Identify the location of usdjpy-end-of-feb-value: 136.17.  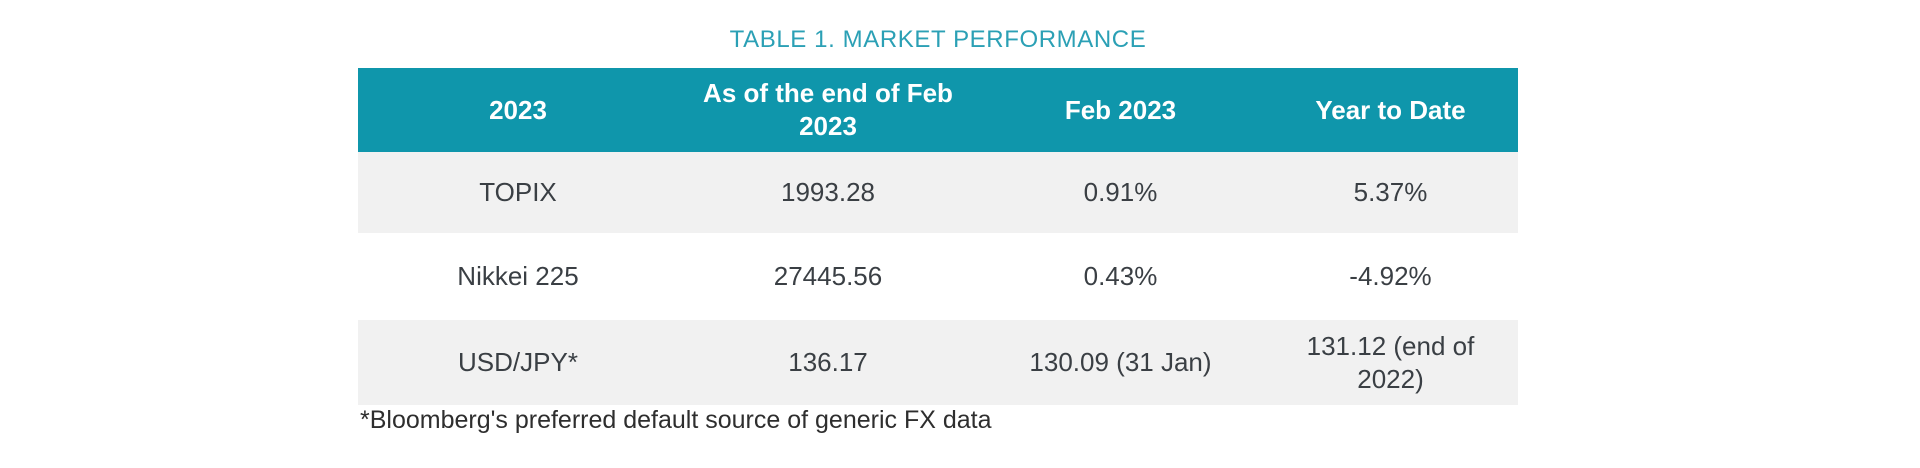
(828, 362).